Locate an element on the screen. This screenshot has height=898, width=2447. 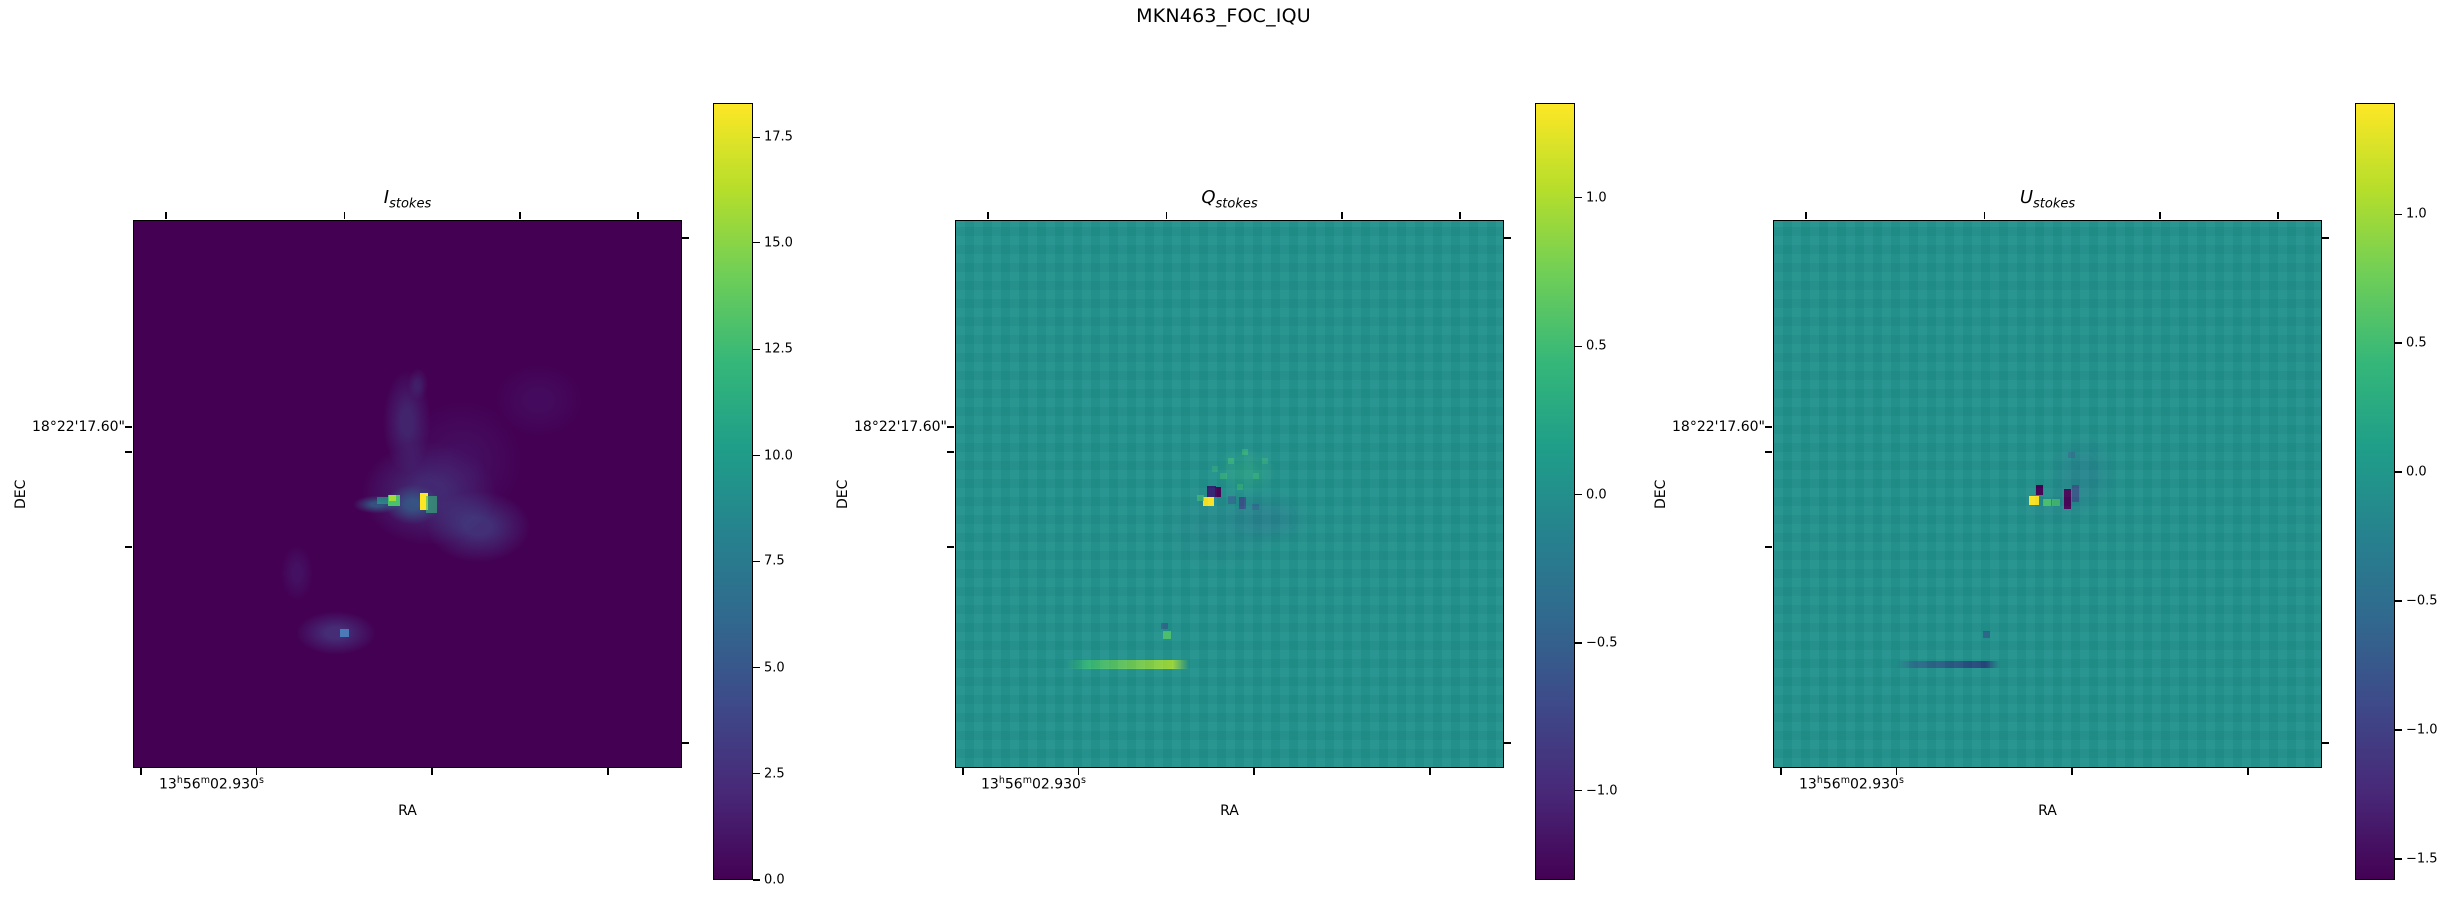
heatmap-ustokes is located at coordinates (2047, 494).